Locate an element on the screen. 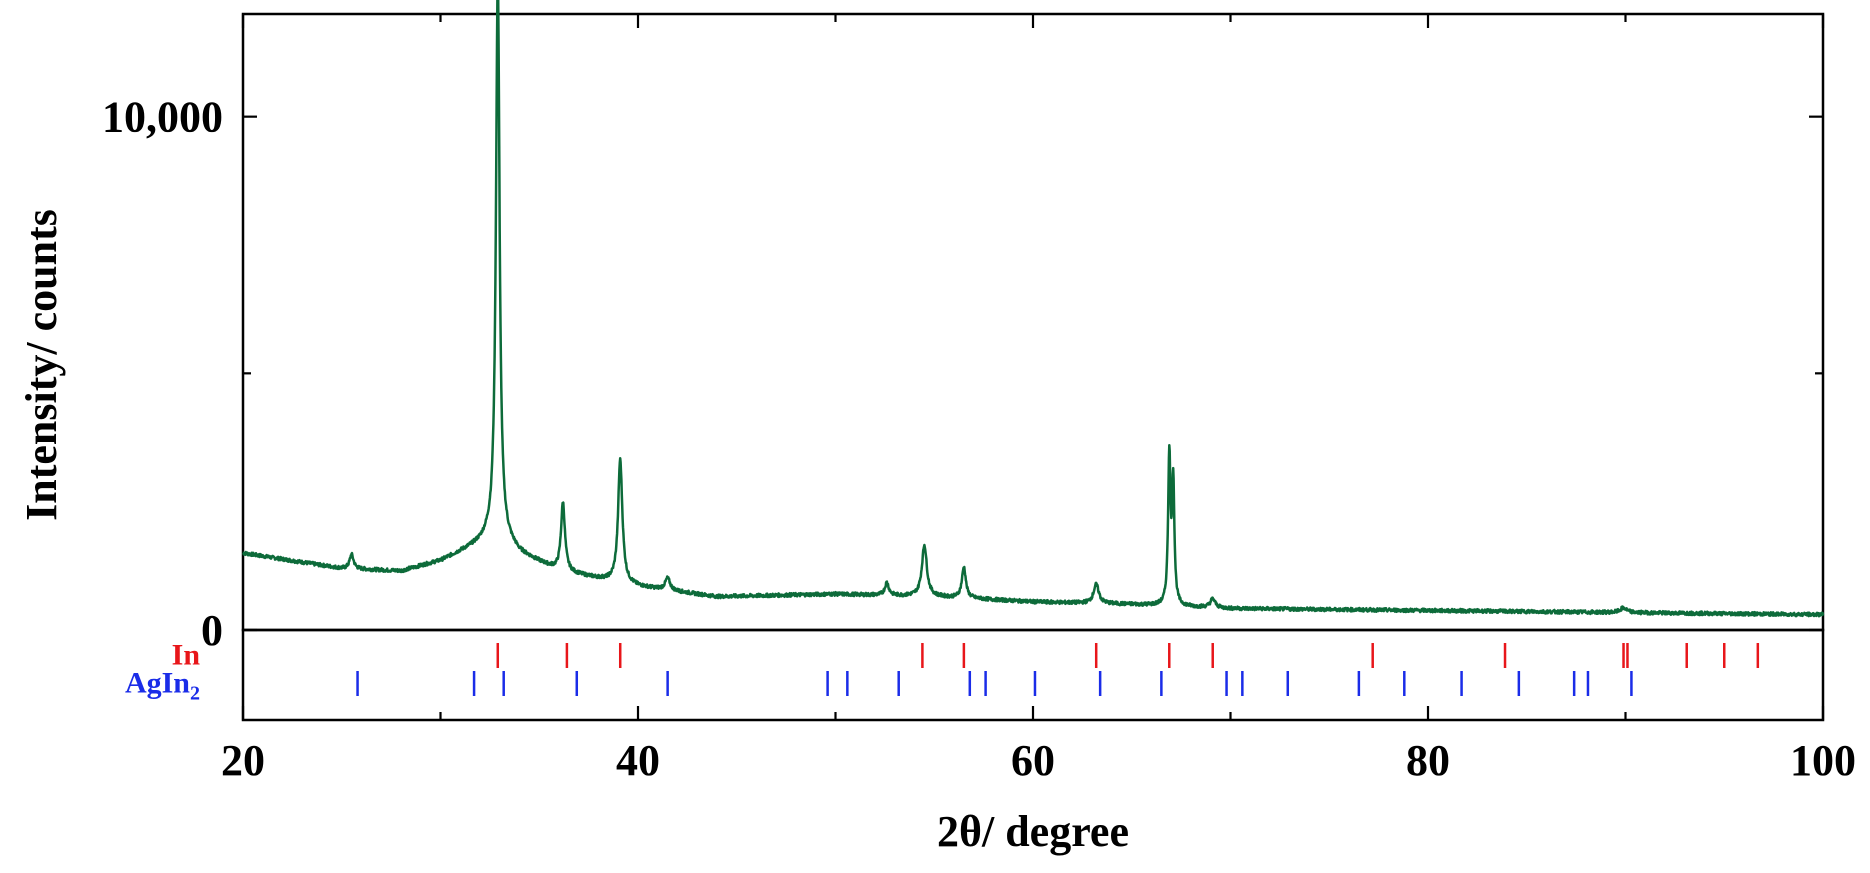  x-tick-label: 80 is located at coordinates (1428, 760).